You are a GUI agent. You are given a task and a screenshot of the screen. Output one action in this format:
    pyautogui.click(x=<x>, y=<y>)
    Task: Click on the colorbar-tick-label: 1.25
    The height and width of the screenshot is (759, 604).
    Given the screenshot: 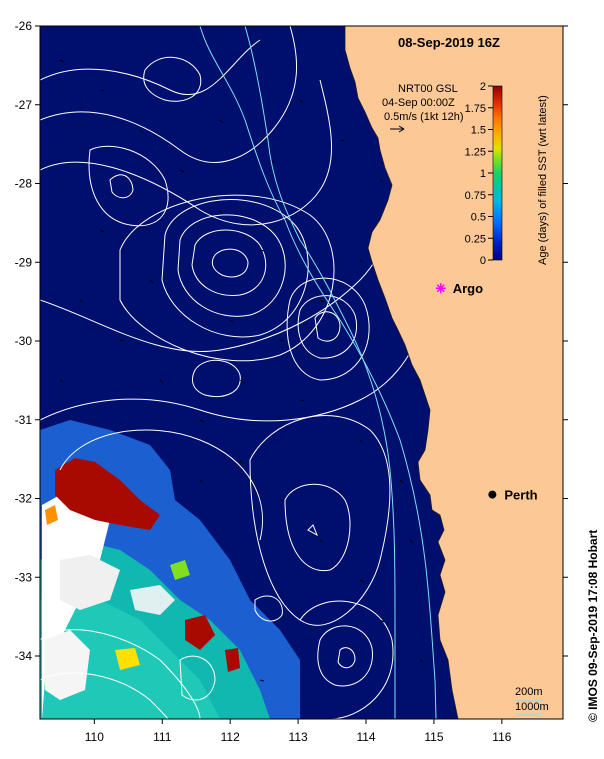 What is the action you would take?
    pyautogui.click(x=475, y=152)
    